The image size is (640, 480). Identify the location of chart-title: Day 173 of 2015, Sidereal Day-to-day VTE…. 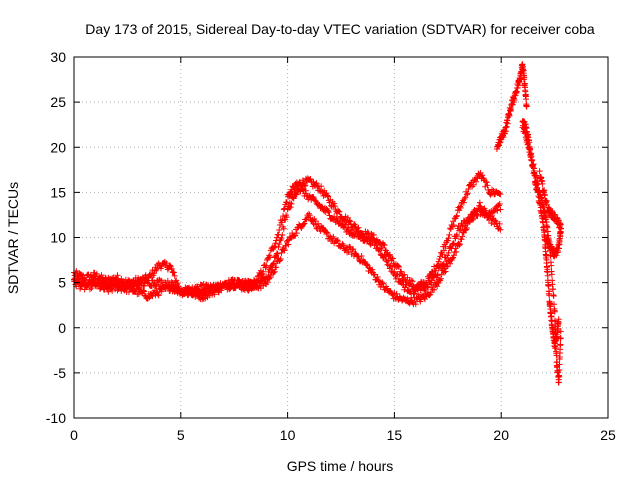
(340, 29).